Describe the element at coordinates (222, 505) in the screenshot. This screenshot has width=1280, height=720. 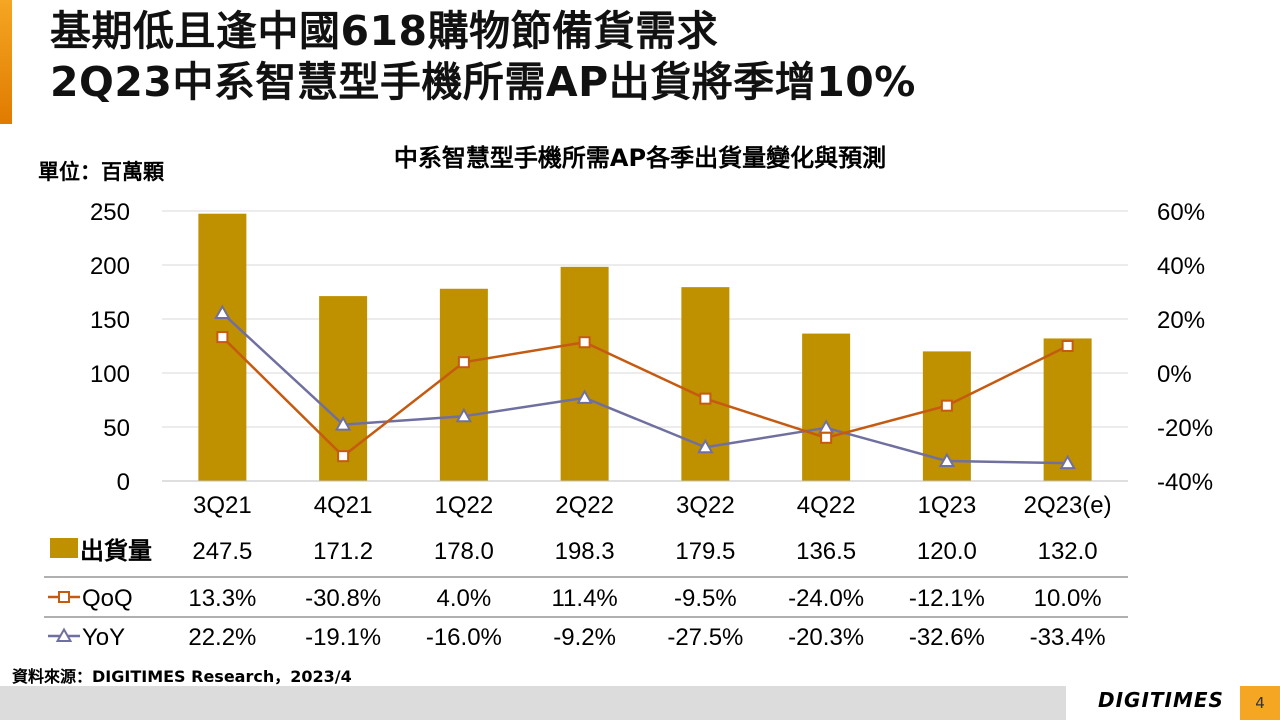
I see `x-tick-label: 3Q21` at that location.